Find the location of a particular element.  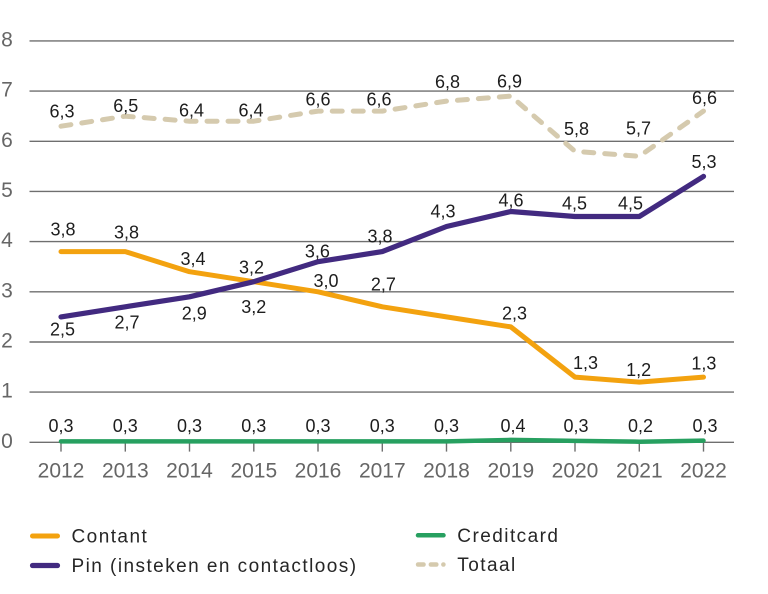

svg-text: 6,5 is located at coordinates (125, 106).